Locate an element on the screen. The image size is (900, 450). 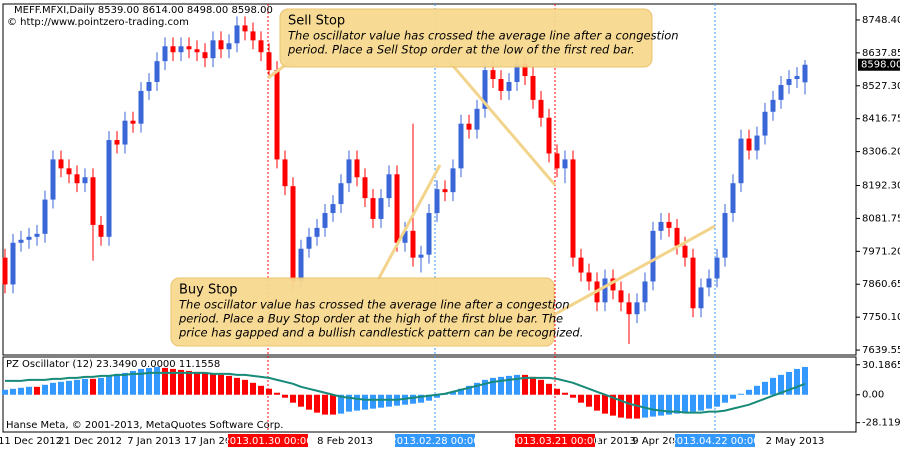
callout-box is located at coordinates (362, 312).